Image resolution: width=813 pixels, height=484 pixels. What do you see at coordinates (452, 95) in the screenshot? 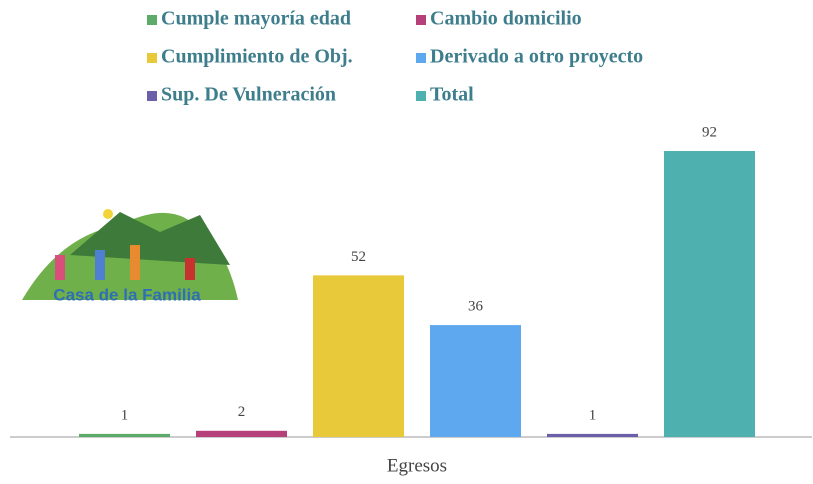
I see `legend-label: Total` at bounding box center [452, 95].